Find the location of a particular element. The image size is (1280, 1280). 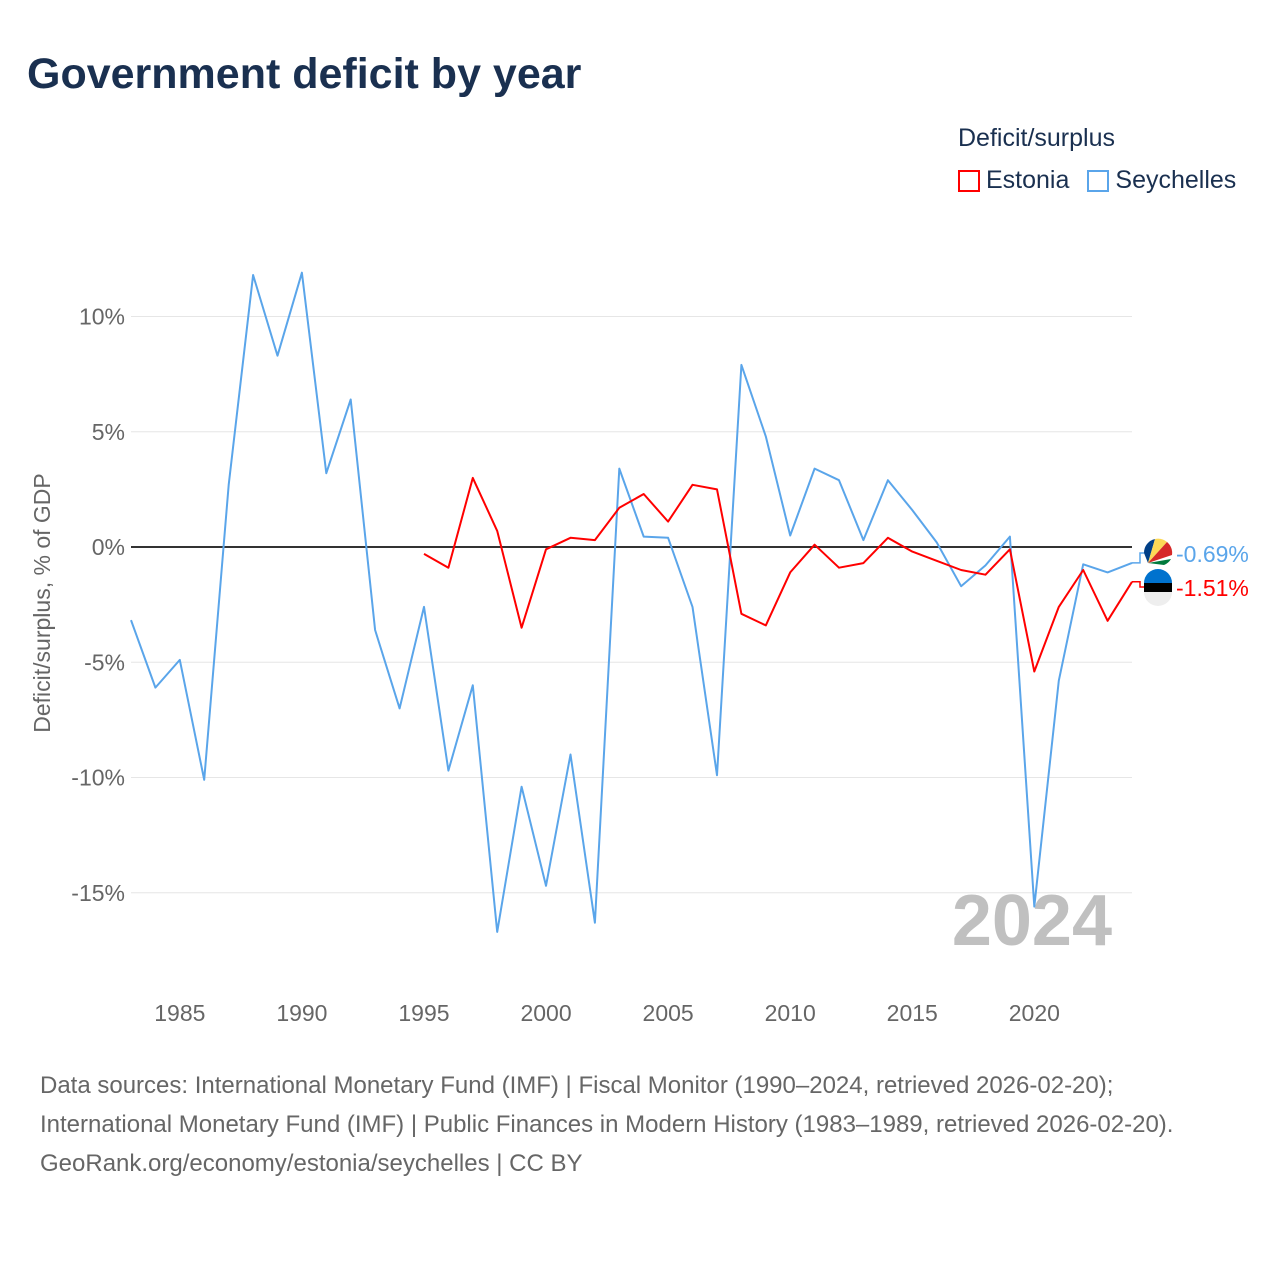

y-tick-label: -5% is located at coordinates (104, 662).